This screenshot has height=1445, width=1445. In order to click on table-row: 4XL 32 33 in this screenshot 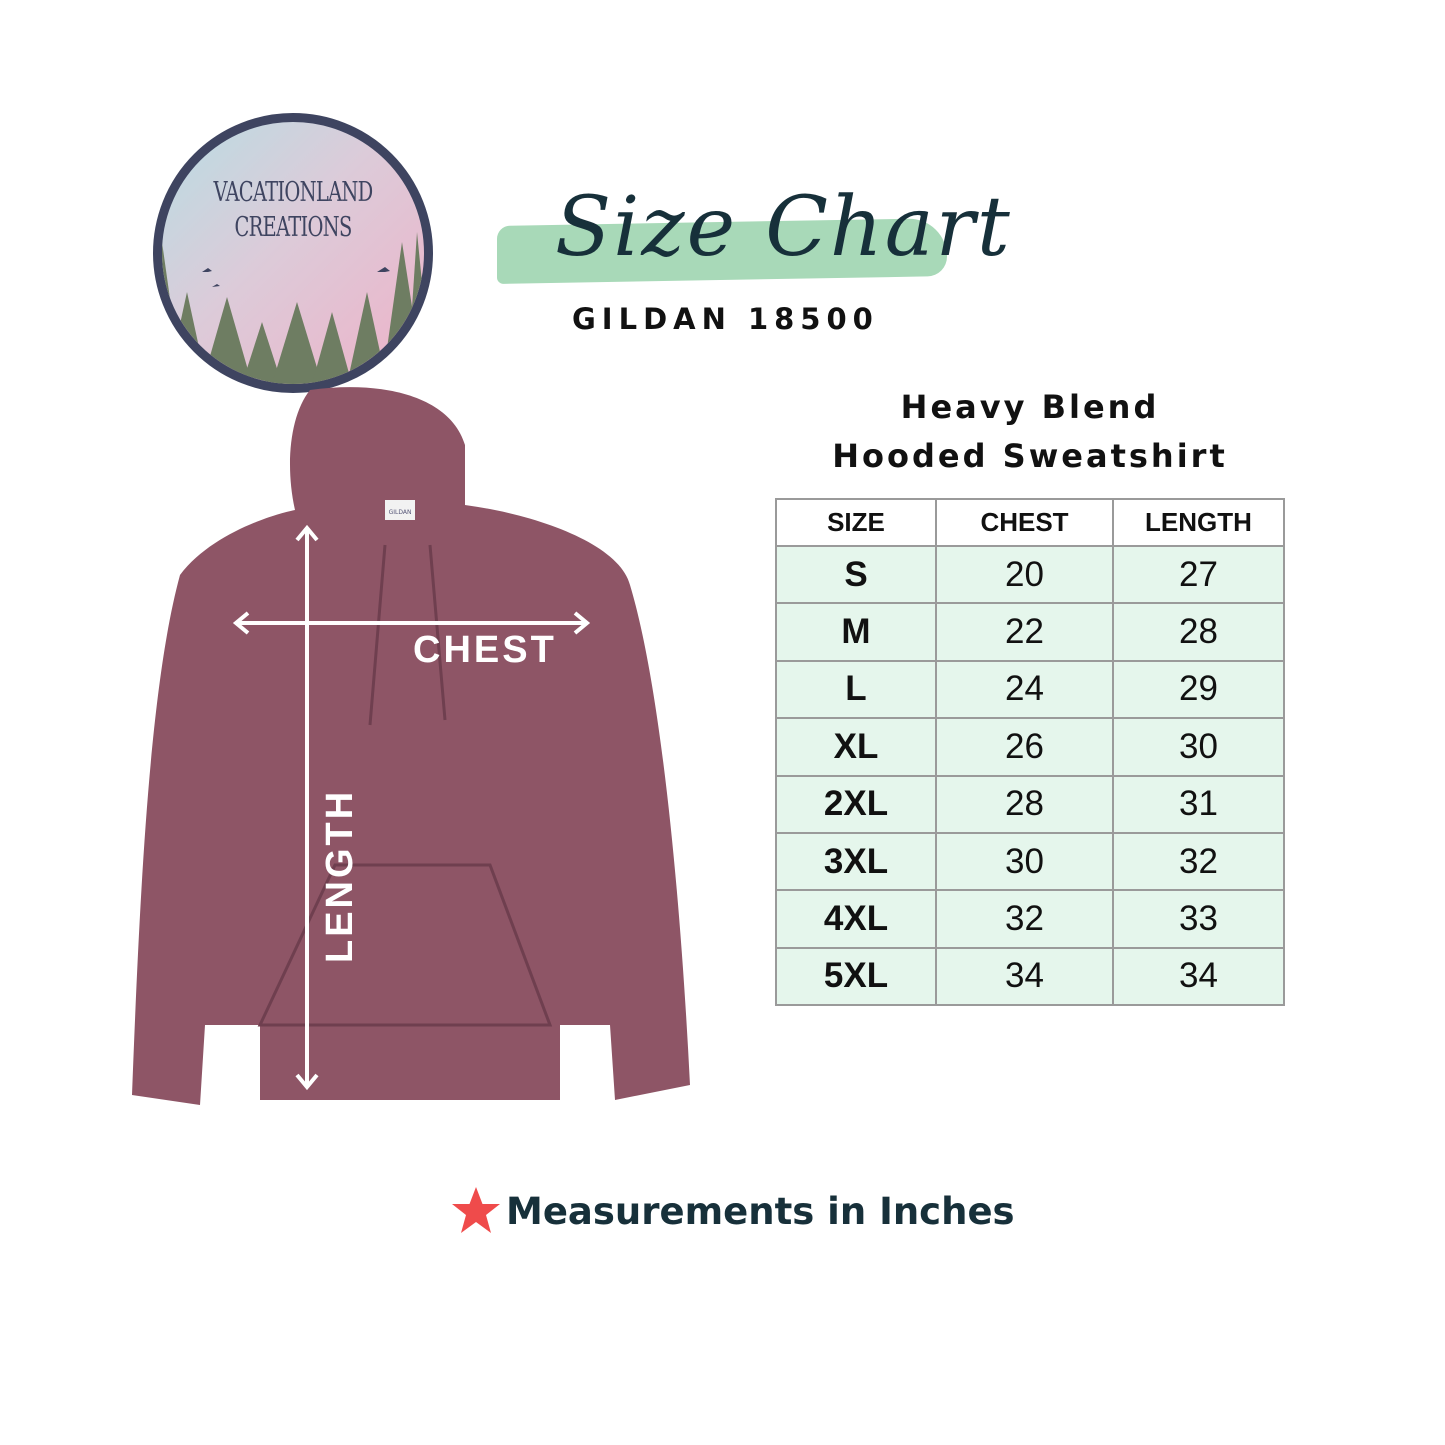, I will do `click(1030, 919)`.